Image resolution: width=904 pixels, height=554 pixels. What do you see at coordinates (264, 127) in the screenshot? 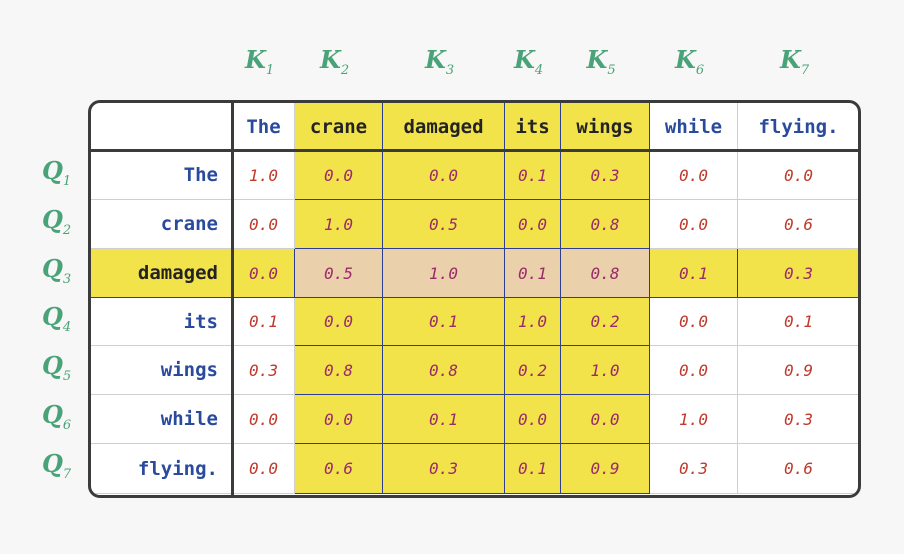
I see `key-token: The` at bounding box center [264, 127].